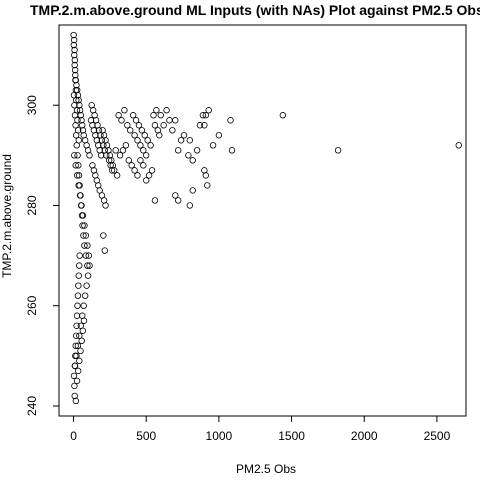 This screenshot has width=480, height=480. Describe the element at coordinates (291, 436) in the screenshot. I see `x-tick-label: 1500` at that location.